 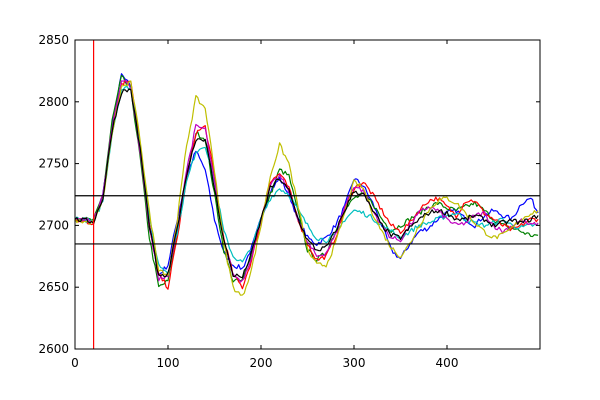 I want to click on x-tick-label: 200, so click(x=261, y=363).